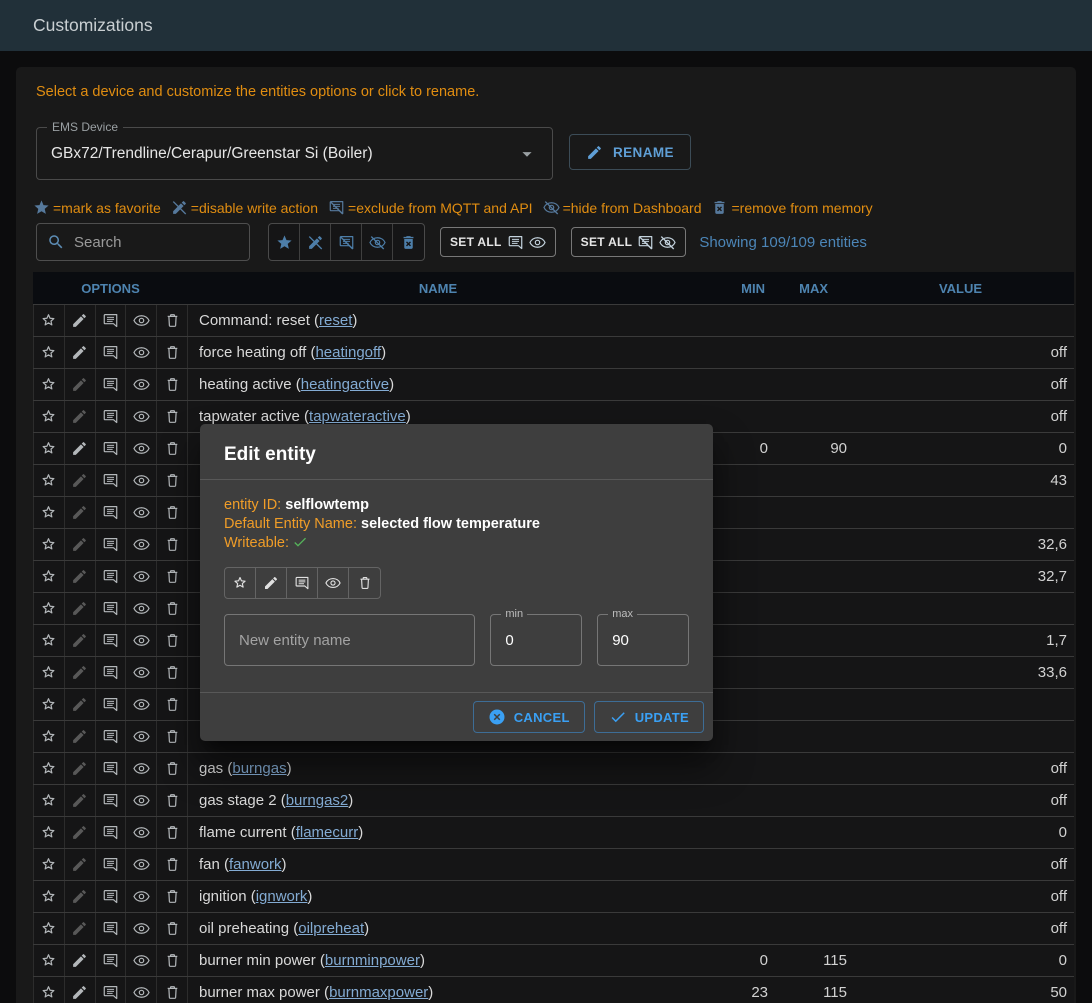 The image size is (1092, 1003). Describe the element at coordinates (281, 896) in the screenshot. I see `entity-id-link: ignwork` at that location.